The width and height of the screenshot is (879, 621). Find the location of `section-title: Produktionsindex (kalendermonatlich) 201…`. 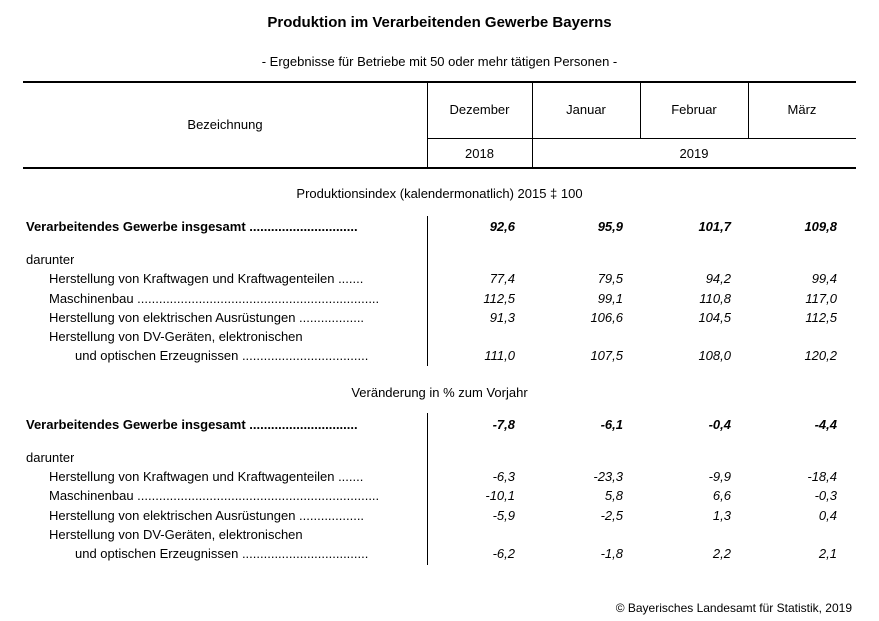

section-title: Produktionsindex (kalendermonatlich) 201… is located at coordinates (439, 193).